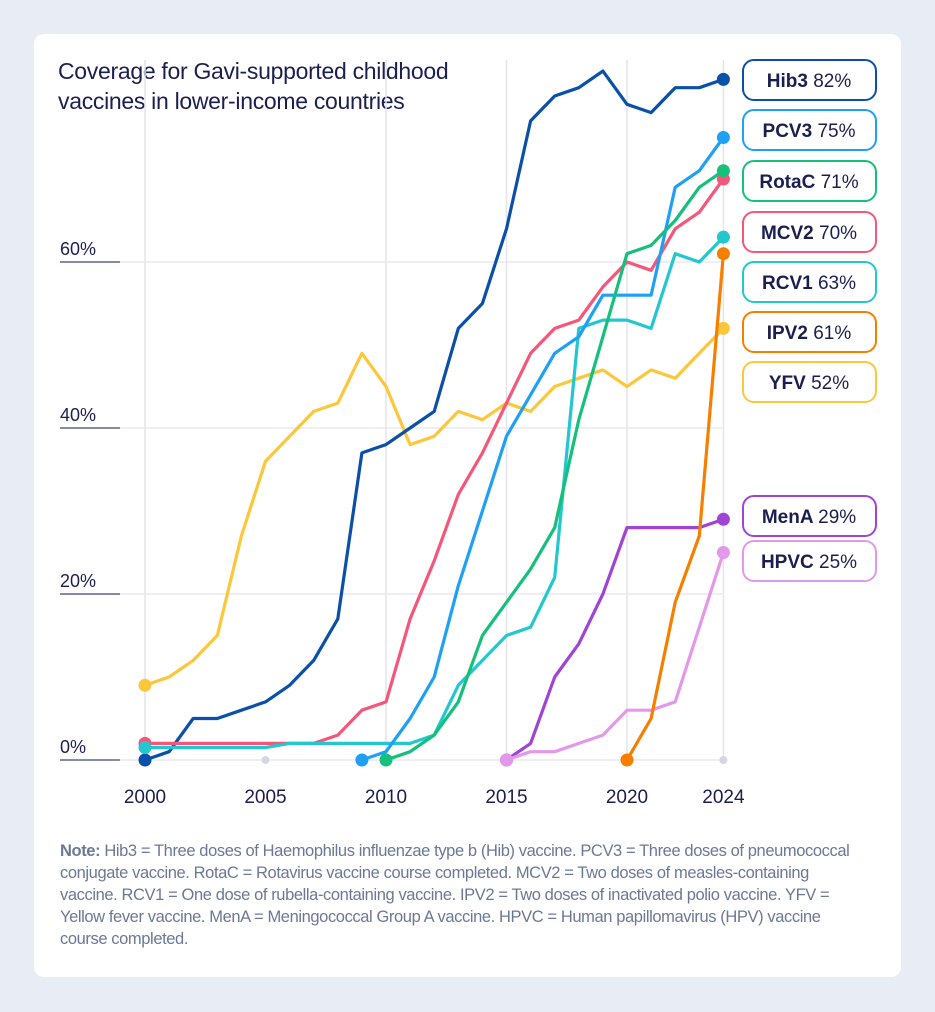 The height and width of the screenshot is (1012, 935). What do you see at coordinates (723, 237) in the screenshot?
I see `end-point-rcv1` at bounding box center [723, 237].